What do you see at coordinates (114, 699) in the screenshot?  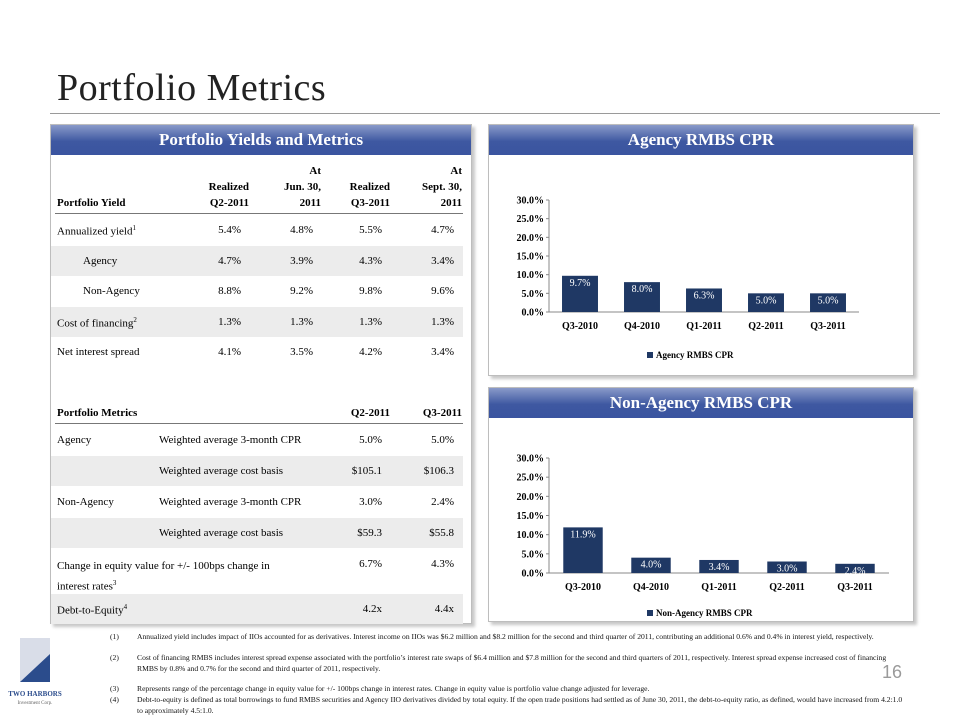 I see `footnote-number: (4)` at bounding box center [114, 699].